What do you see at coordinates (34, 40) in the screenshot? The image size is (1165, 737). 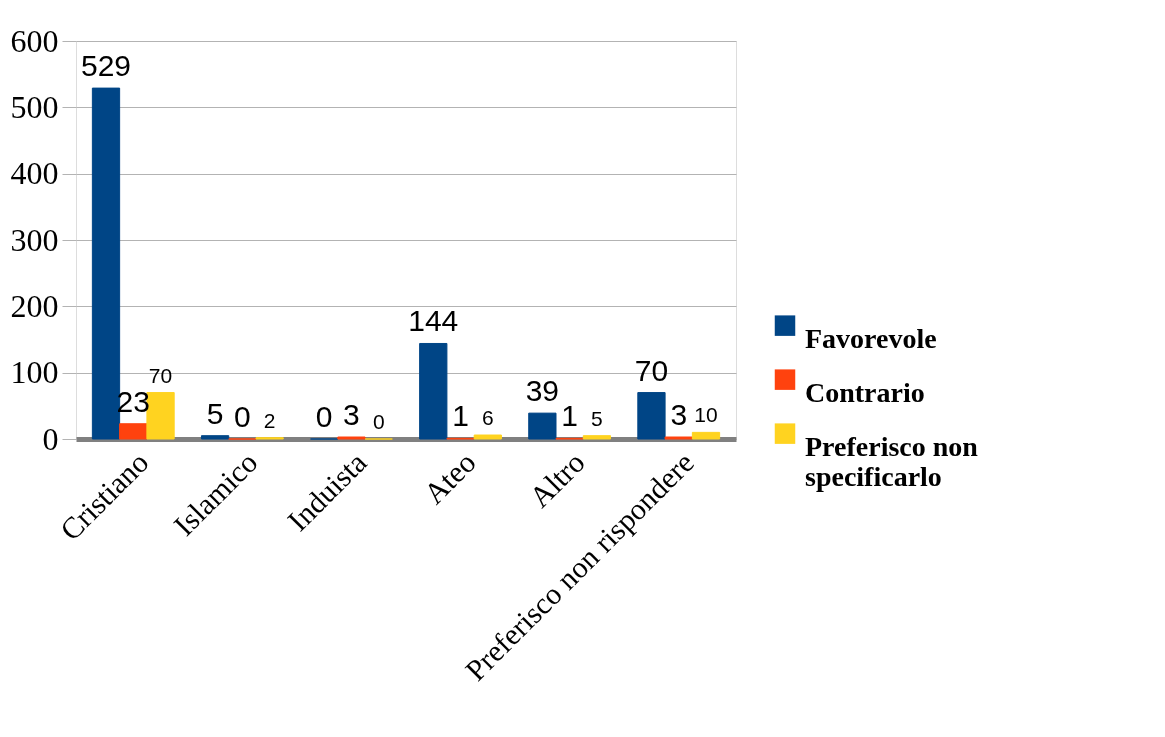 I see `y-tick-label: 600` at bounding box center [34, 40].